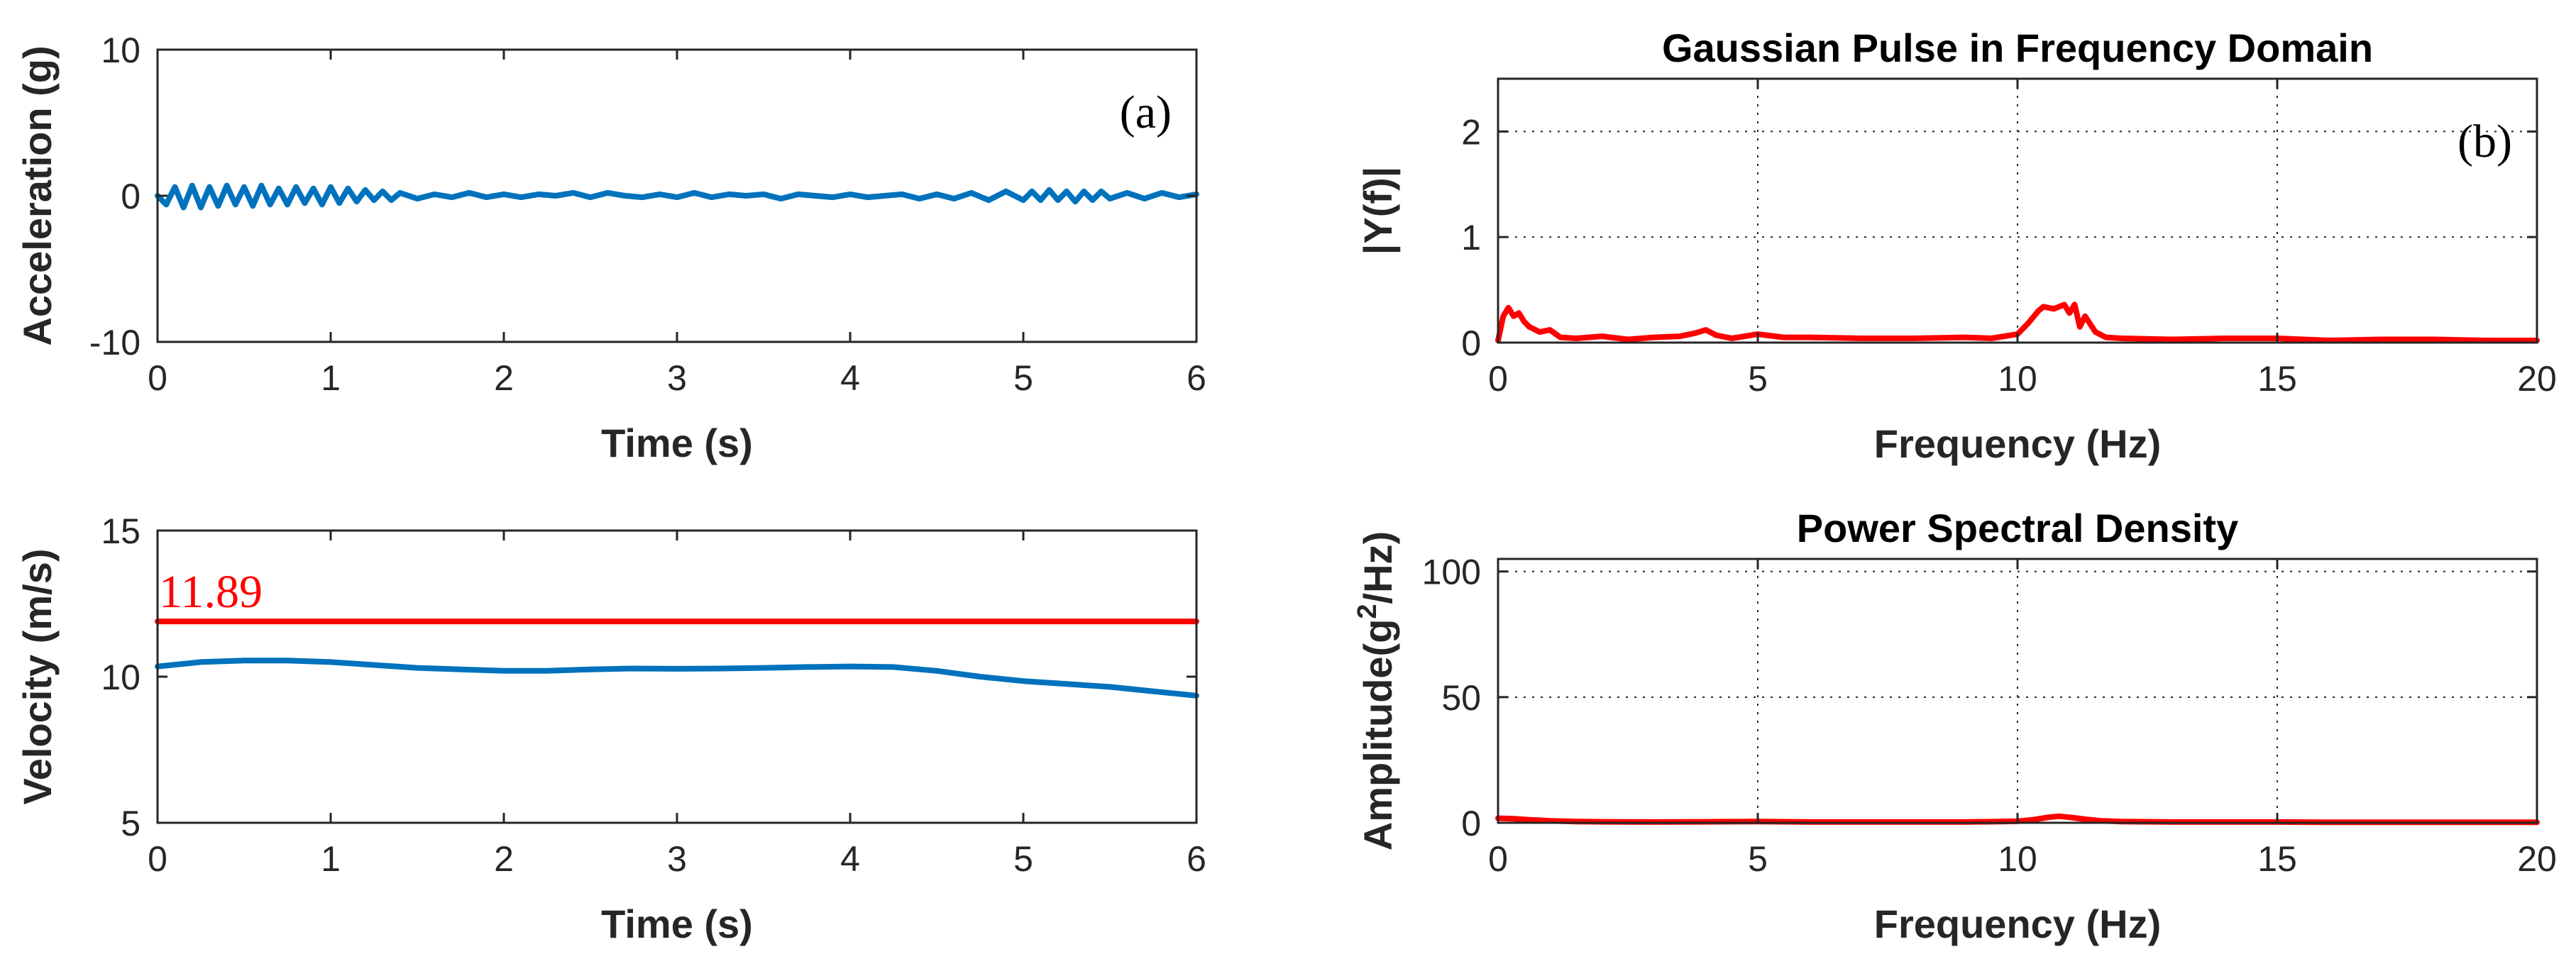  What do you see at coordinates (2017, 48) in the screenshot?
I see `fft-chart-title: Gaussian Pulse in Frequency Domain` at bounding box center [2017, 48].